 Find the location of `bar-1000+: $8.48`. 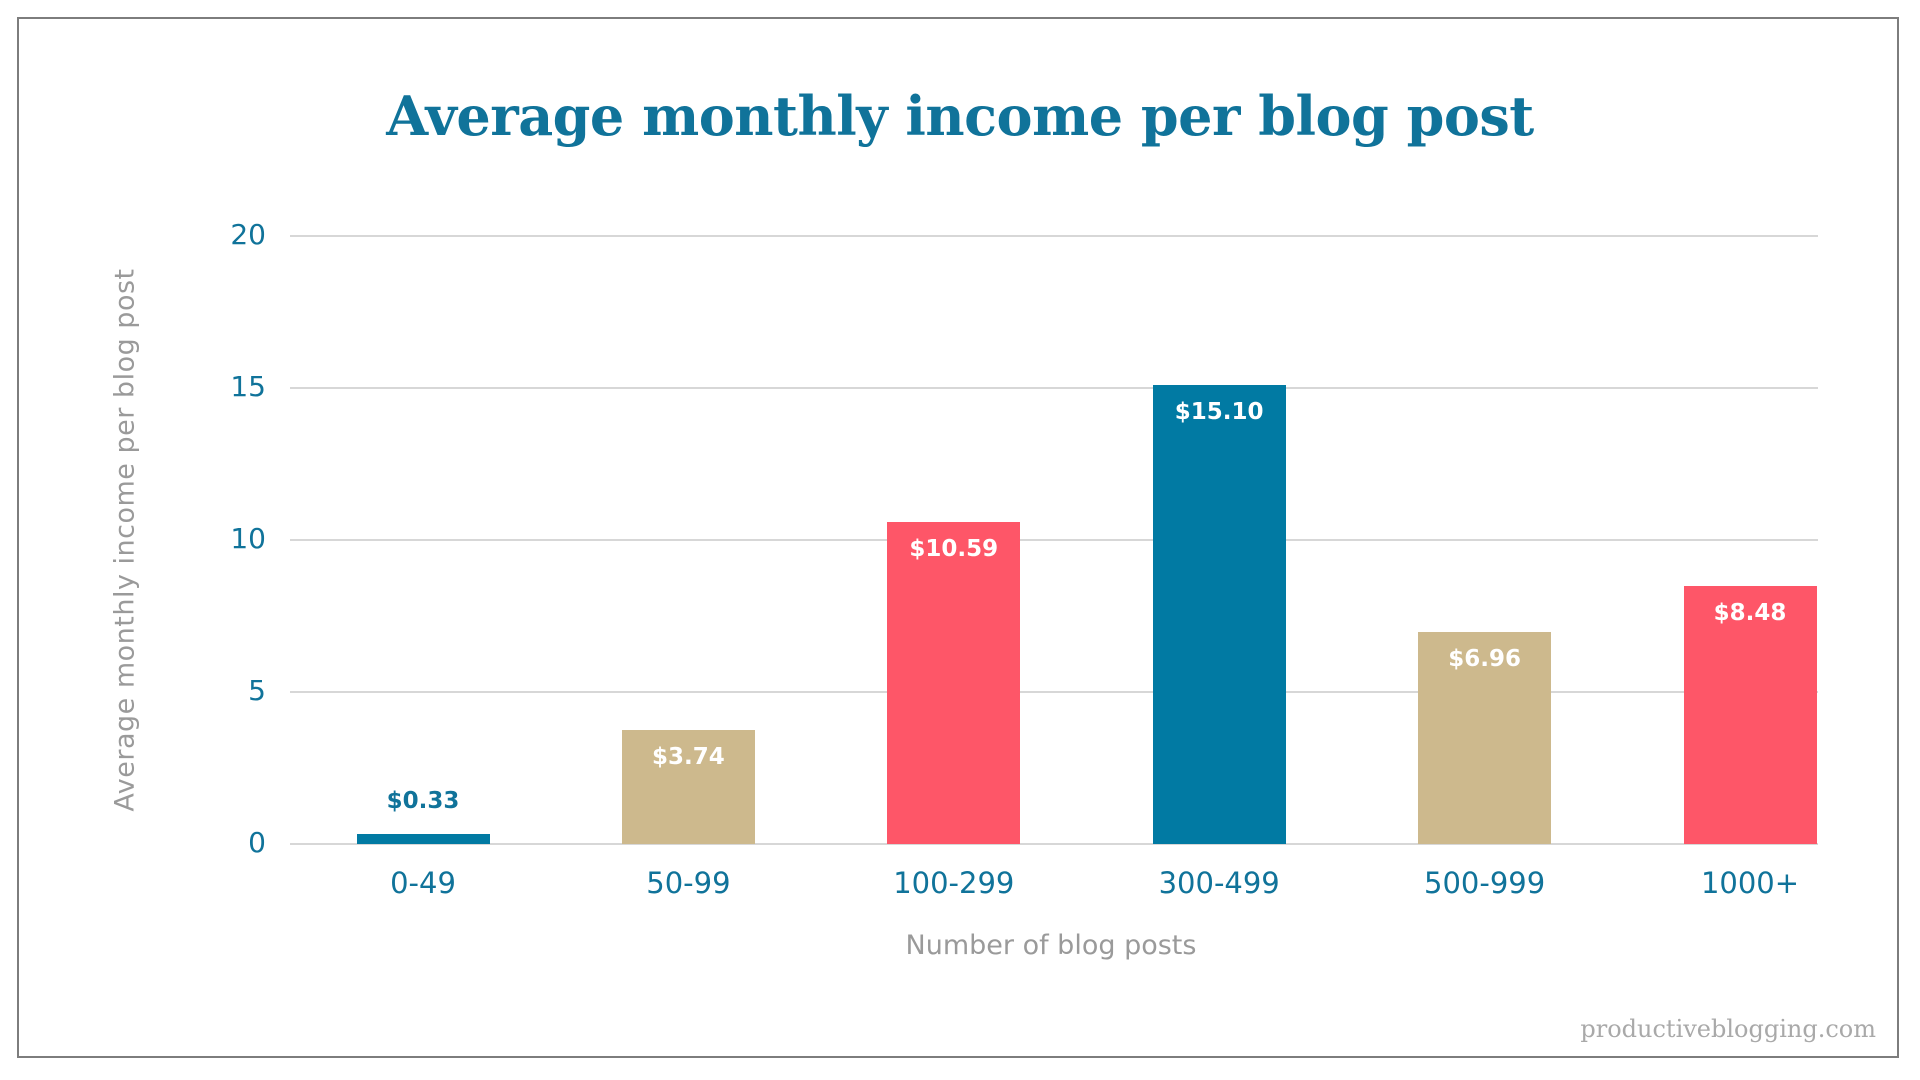

bar-1000+: $8.48 is located at coordinates (1750, 715).